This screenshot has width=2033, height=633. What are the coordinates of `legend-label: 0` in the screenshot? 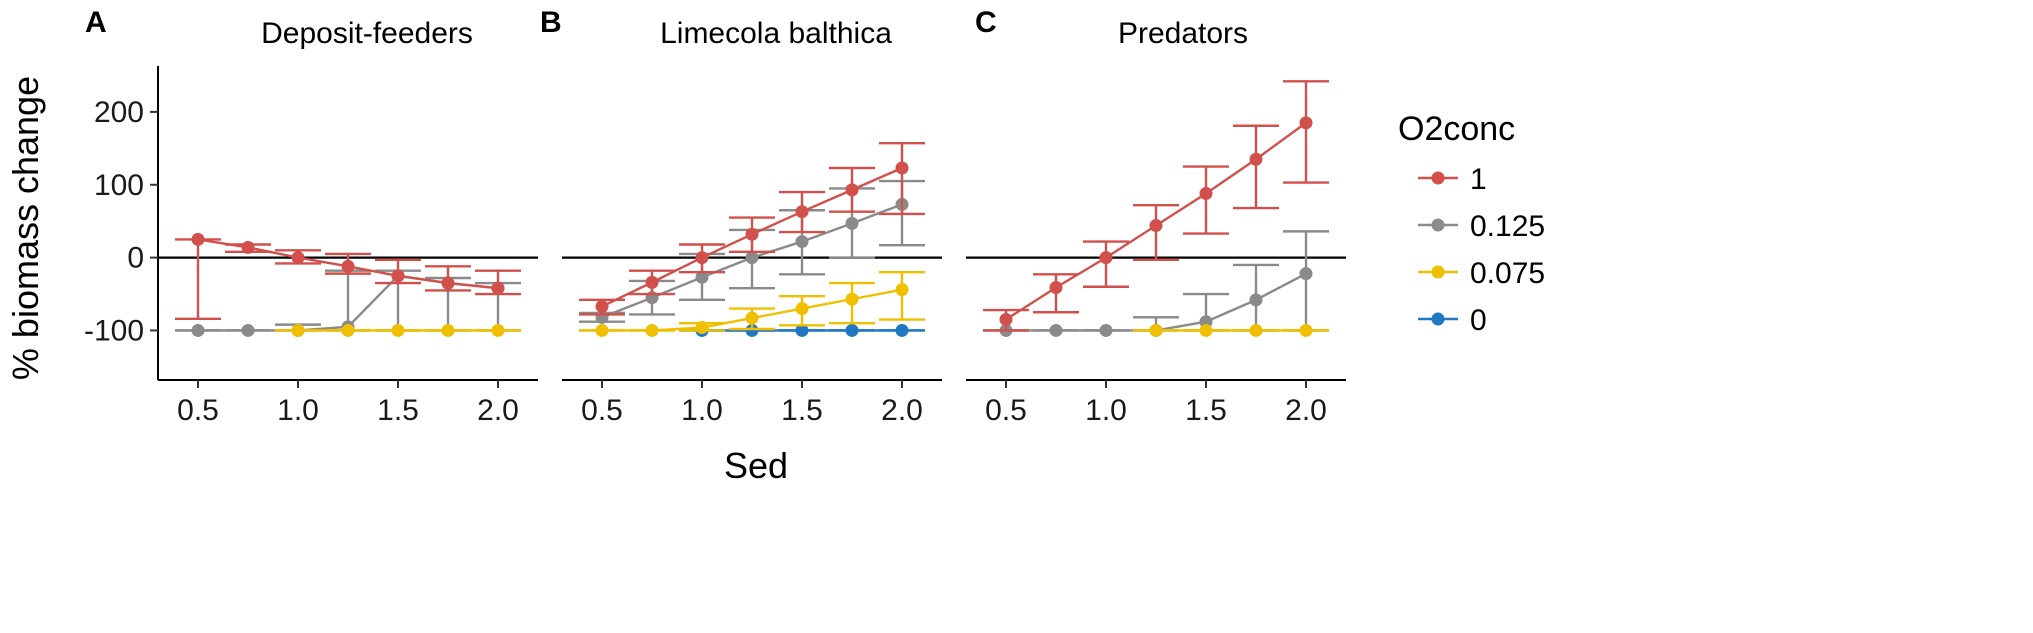 It's located at (1478, 320).